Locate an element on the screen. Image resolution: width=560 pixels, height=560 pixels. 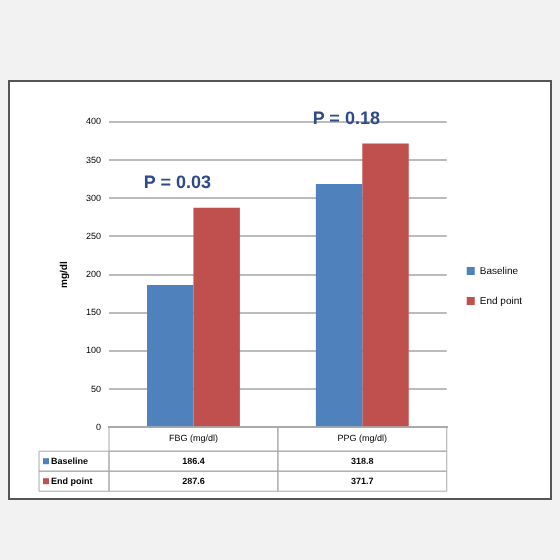
annotation: P = 0.03 is located at coordinates (177, 181).